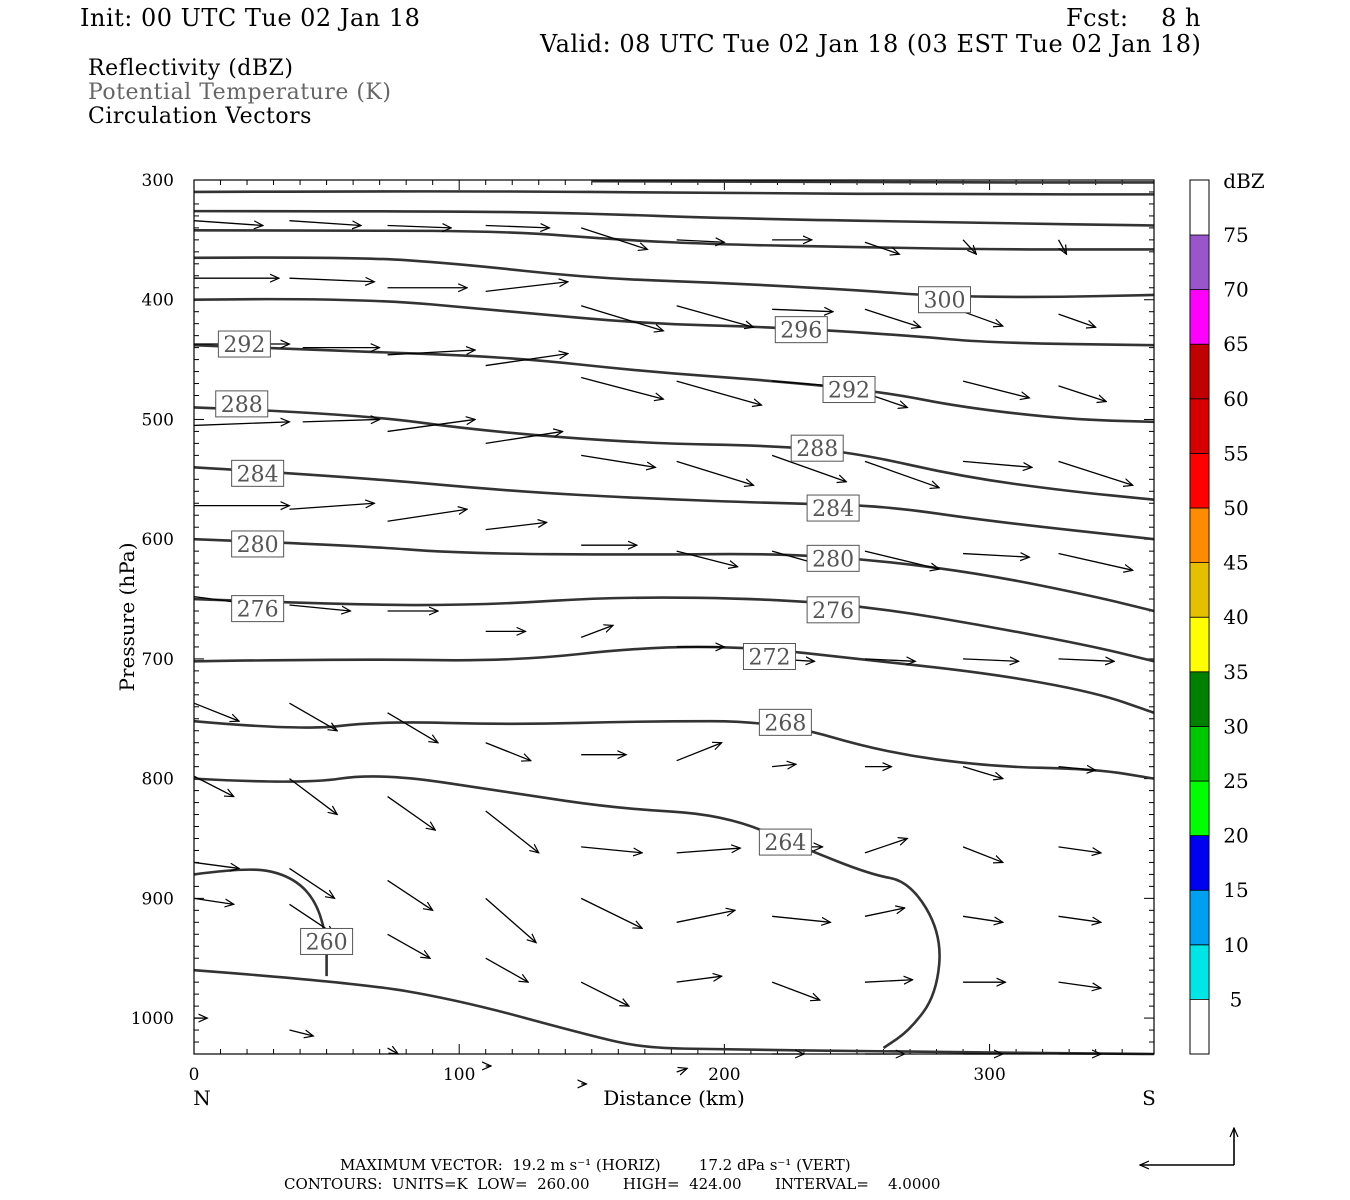 The image size is (1350, 1200). I want to click on reference-vector-icon, so click(1187, 1146).